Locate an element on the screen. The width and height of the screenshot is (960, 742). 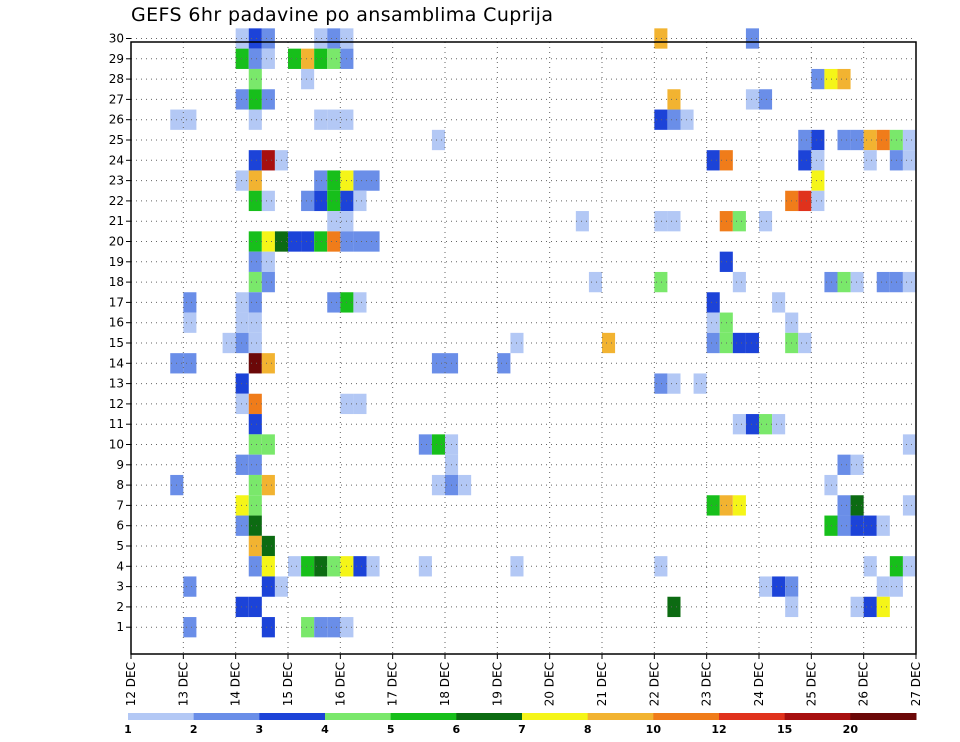
x-tick-label: 22 DEC is located at coordinates (654, 684).